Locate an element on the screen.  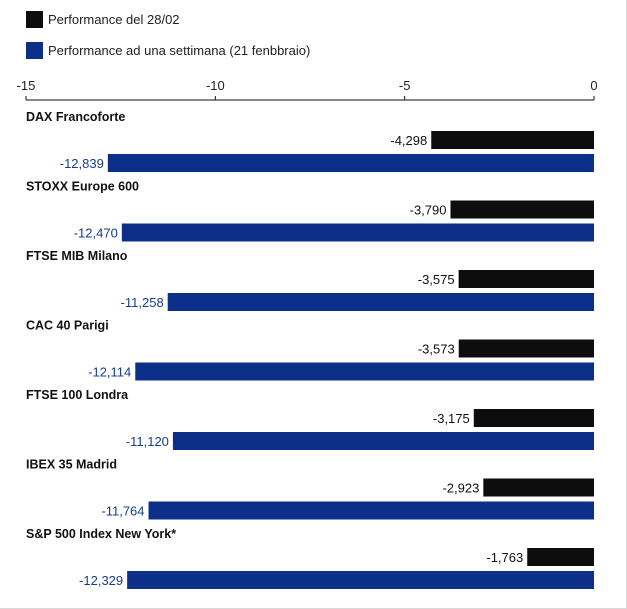
data-label-week-1: -12,470 is located at coordinates (96, 233).